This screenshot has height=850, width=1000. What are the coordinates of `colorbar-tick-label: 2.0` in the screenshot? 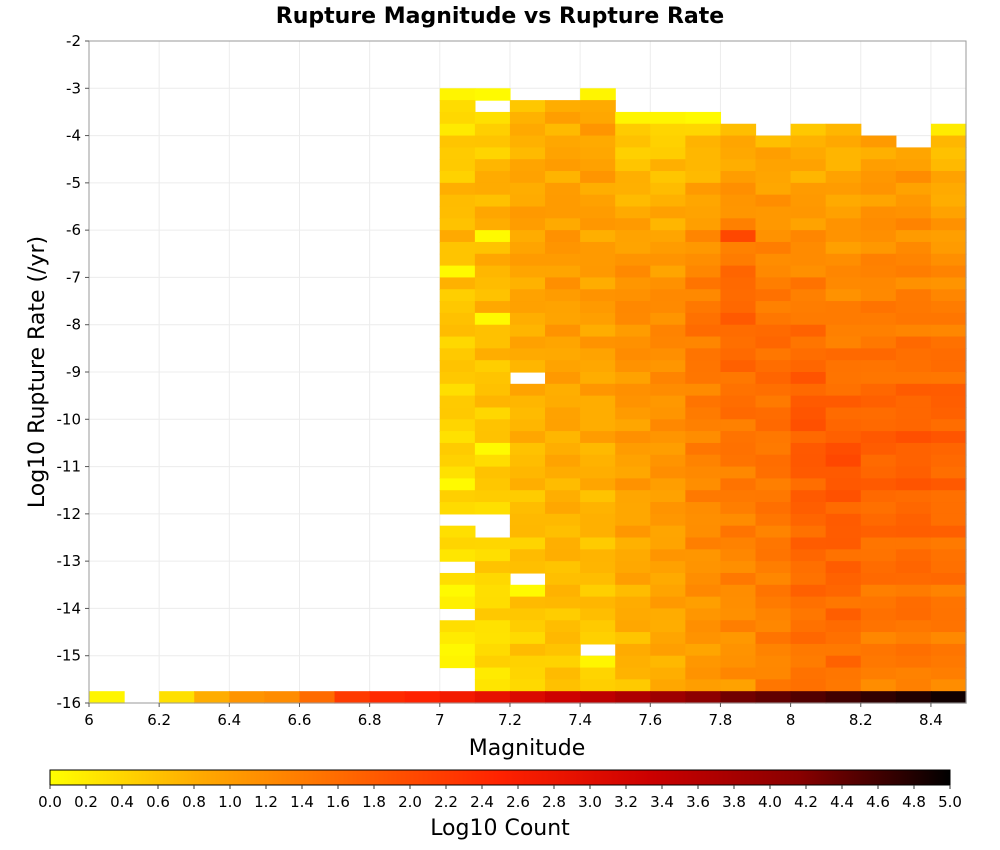 It's located at (410, 802).